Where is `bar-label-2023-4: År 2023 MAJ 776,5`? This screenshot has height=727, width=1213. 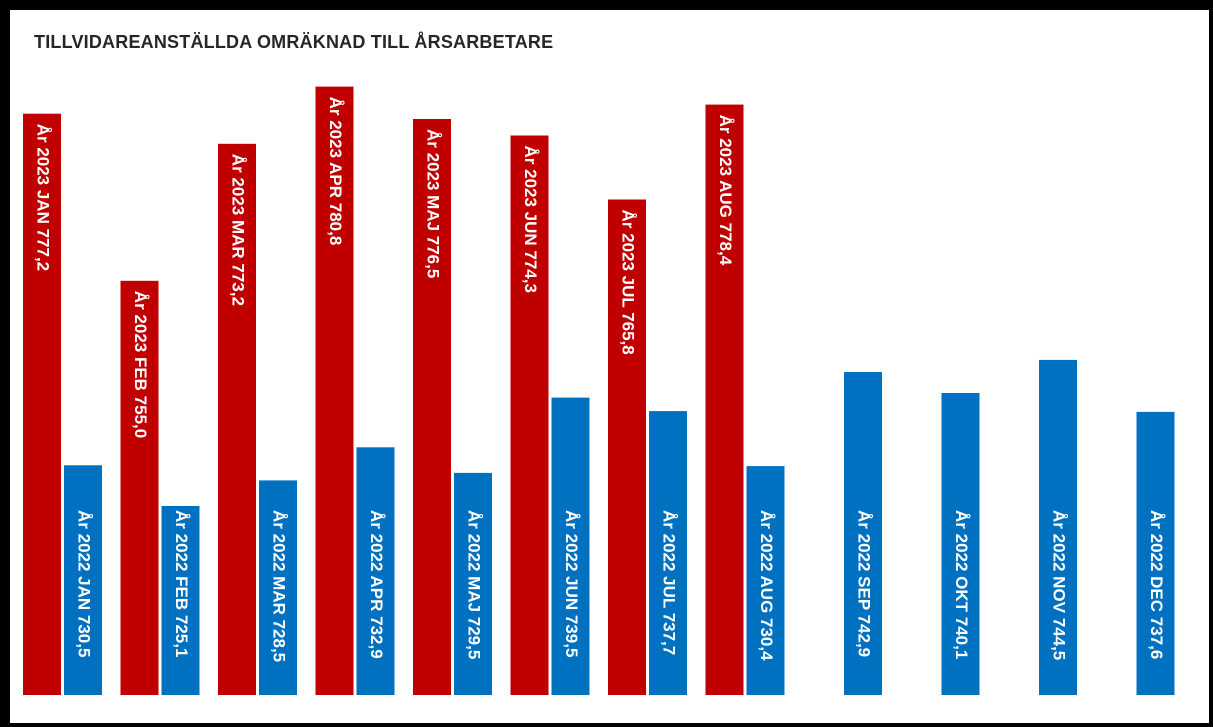
bar-label-2023-4: År 2023 MAJ 776,5 is located at coordinates (433, 203).